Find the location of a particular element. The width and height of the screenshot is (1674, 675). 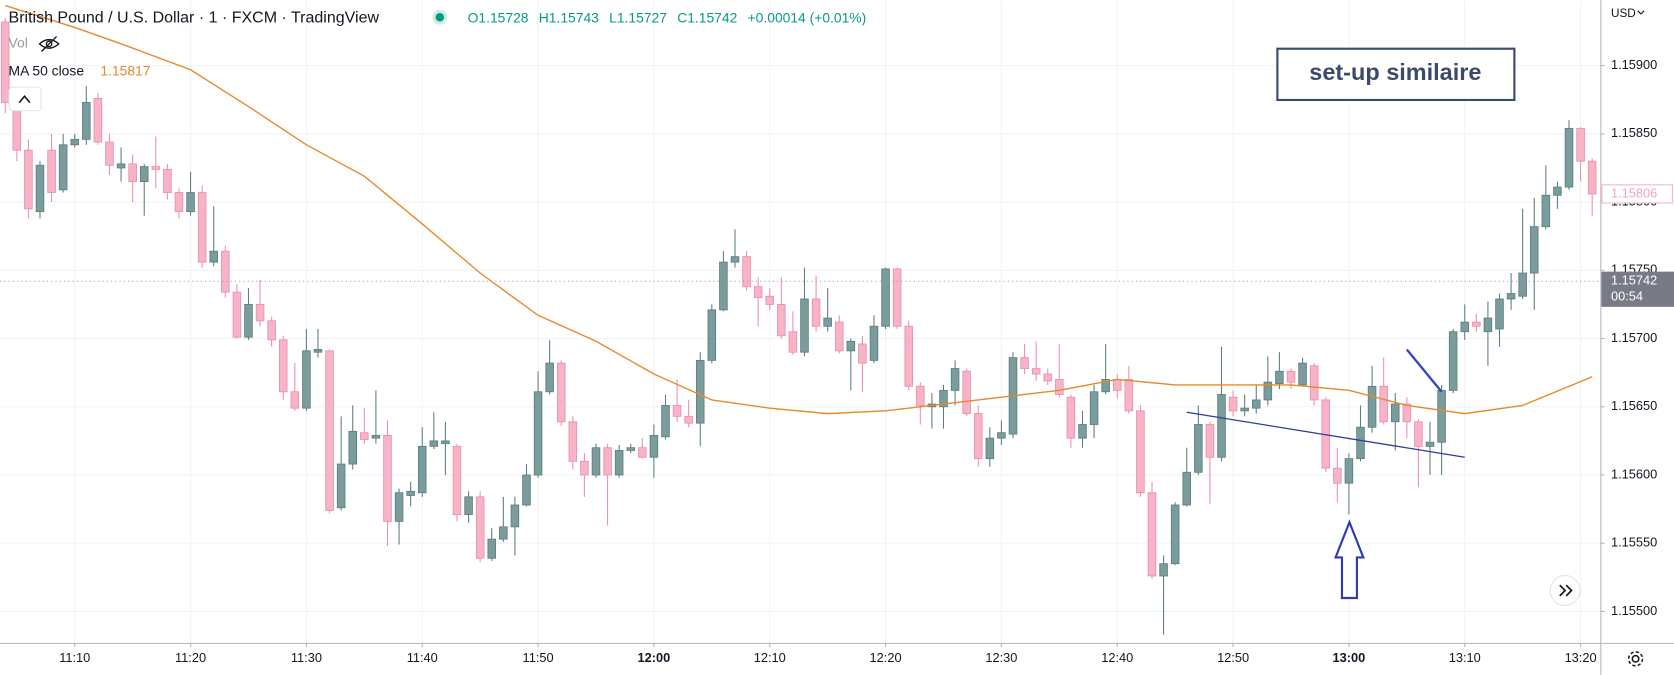

y-tick-label: 1.15700 is located at coordinates (1634, 337).